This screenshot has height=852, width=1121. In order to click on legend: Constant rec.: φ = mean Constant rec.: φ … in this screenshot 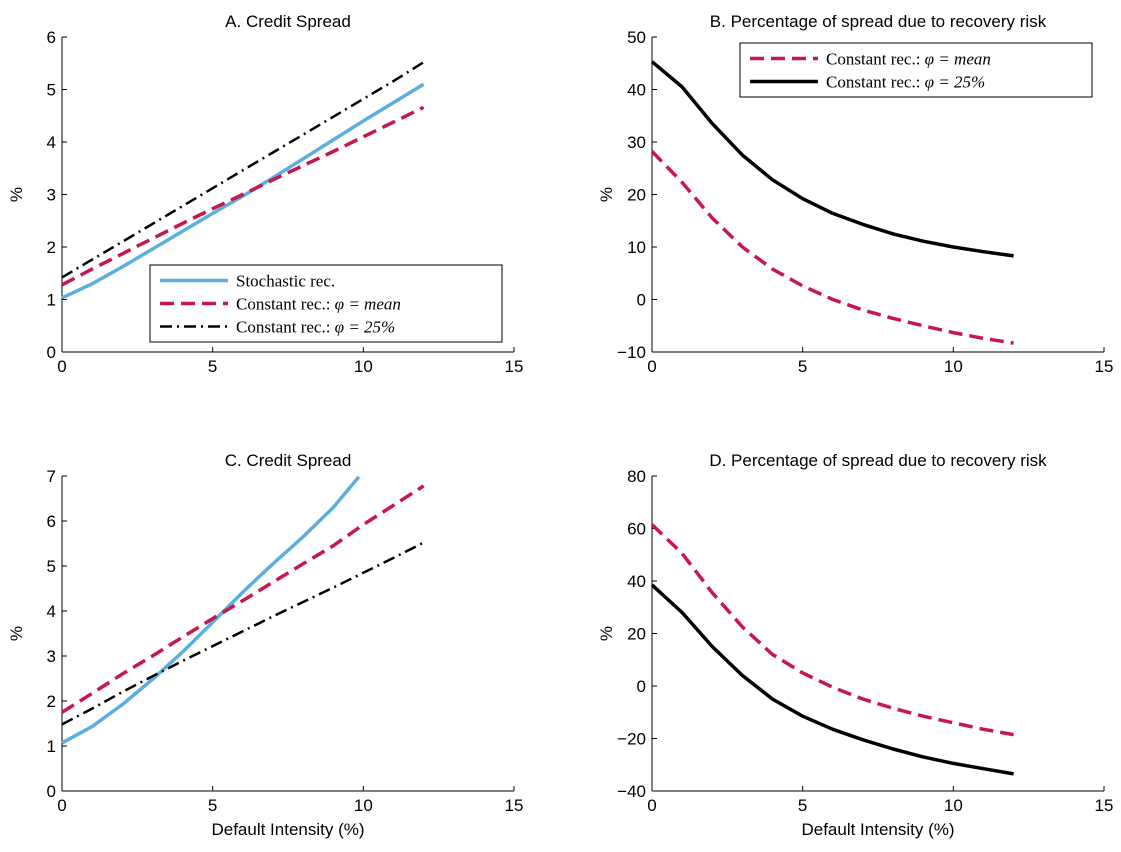, I will do `click(916, 70)`.